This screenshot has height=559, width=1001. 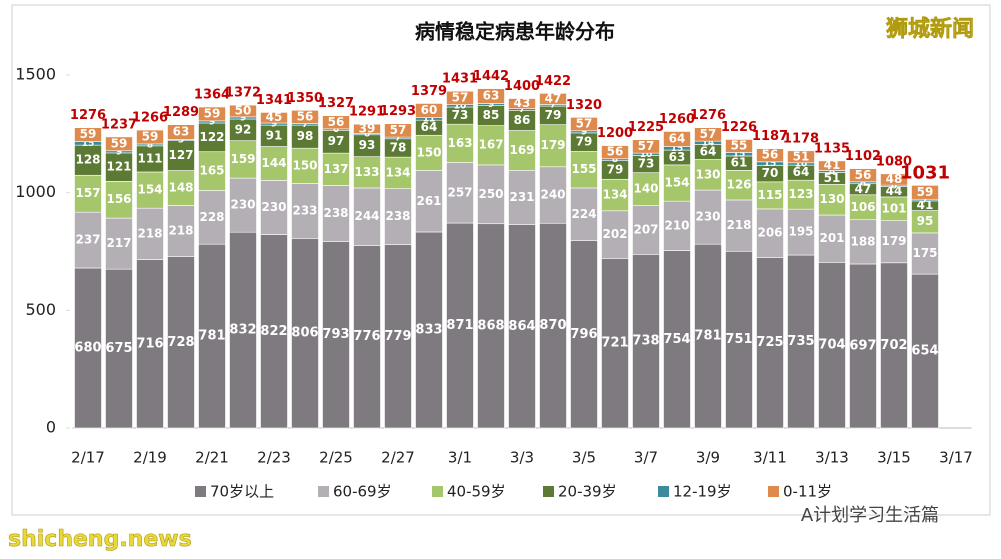 What do you see at coordinates (615, 133) in the screenshot?
I see `total-label: 1200` at bounding box center [615, 133].